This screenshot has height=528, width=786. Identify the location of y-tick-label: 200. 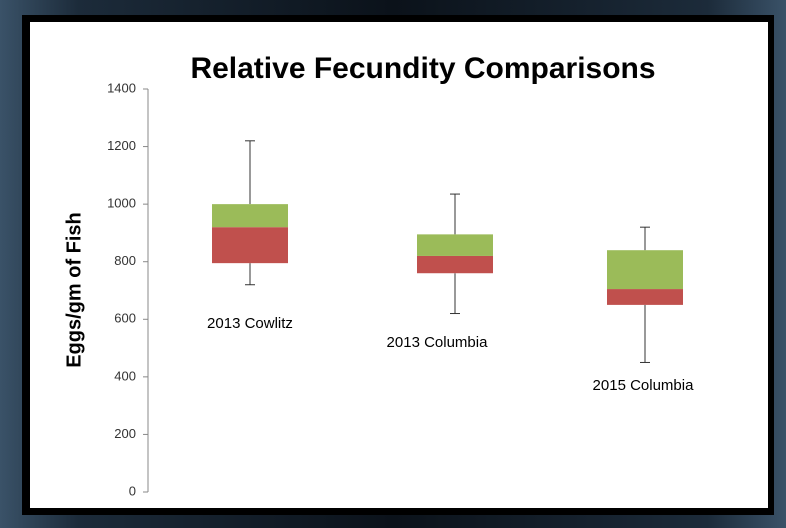
(125, 433).